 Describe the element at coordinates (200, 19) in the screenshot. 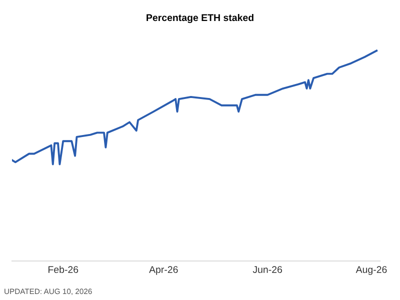

I see `chart-title: Percentage ETH staked` at that location.